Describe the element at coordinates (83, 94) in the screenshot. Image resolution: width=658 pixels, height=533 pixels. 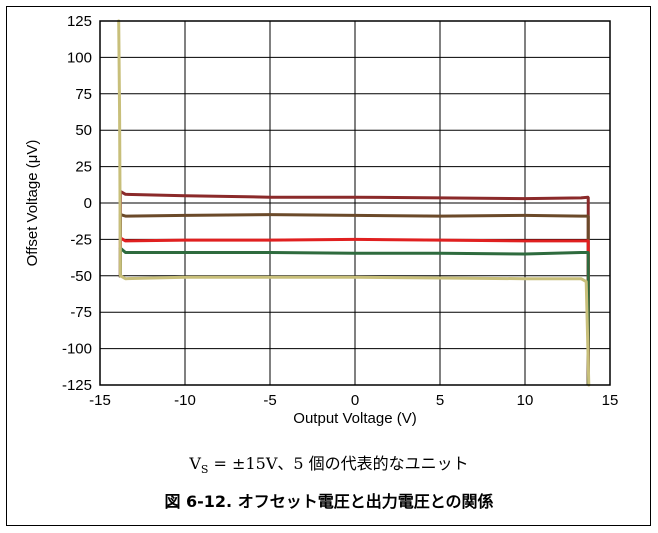
I see `y-tick-label: 75` at that location.